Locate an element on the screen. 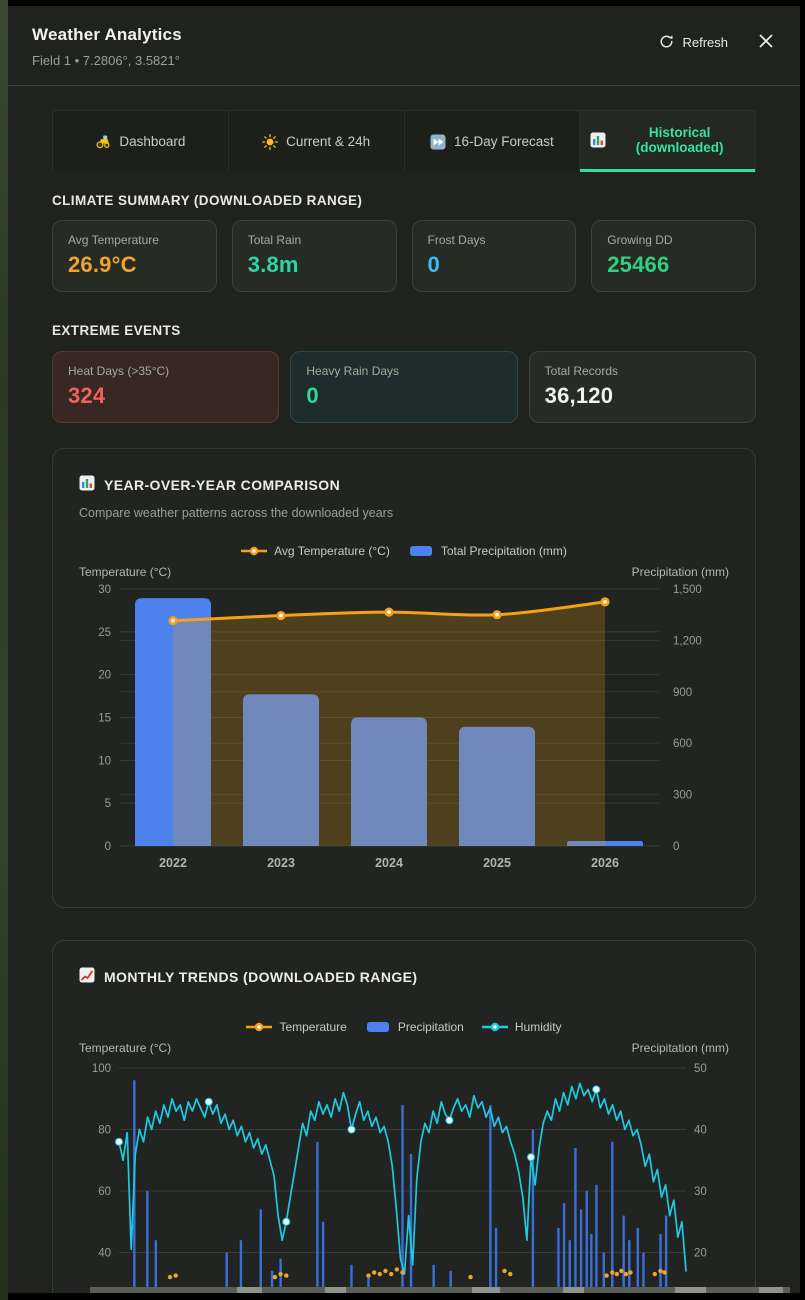  precip-bar-2025 is located at coordinates (497, 786).